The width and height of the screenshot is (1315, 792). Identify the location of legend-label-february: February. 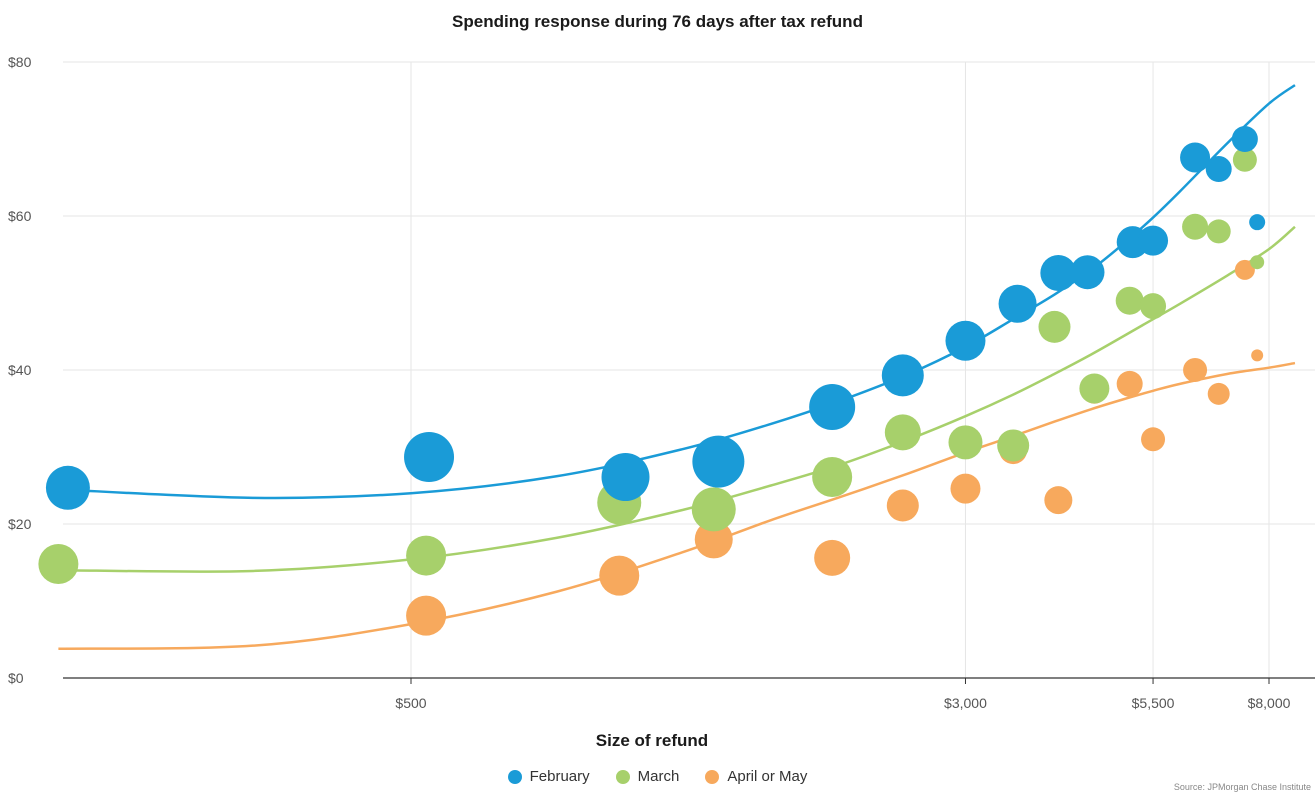
(559, 776).